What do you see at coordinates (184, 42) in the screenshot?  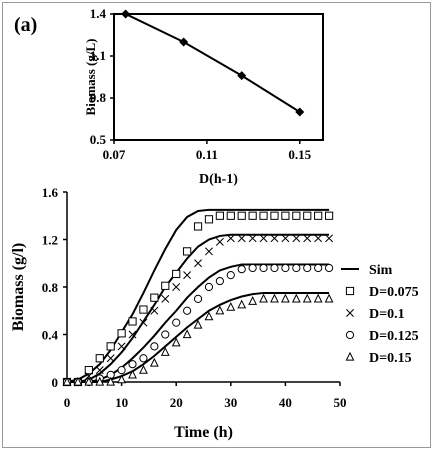 I see `inset-diamond-point` at bounding box center [184, 42].